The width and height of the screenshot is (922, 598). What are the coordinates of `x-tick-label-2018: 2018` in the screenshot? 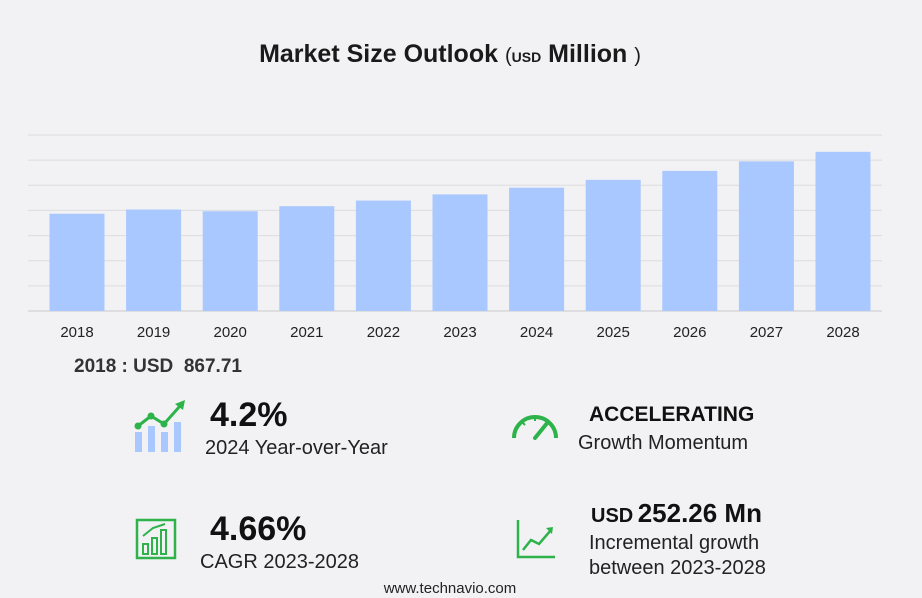 It's located at (76, 332).